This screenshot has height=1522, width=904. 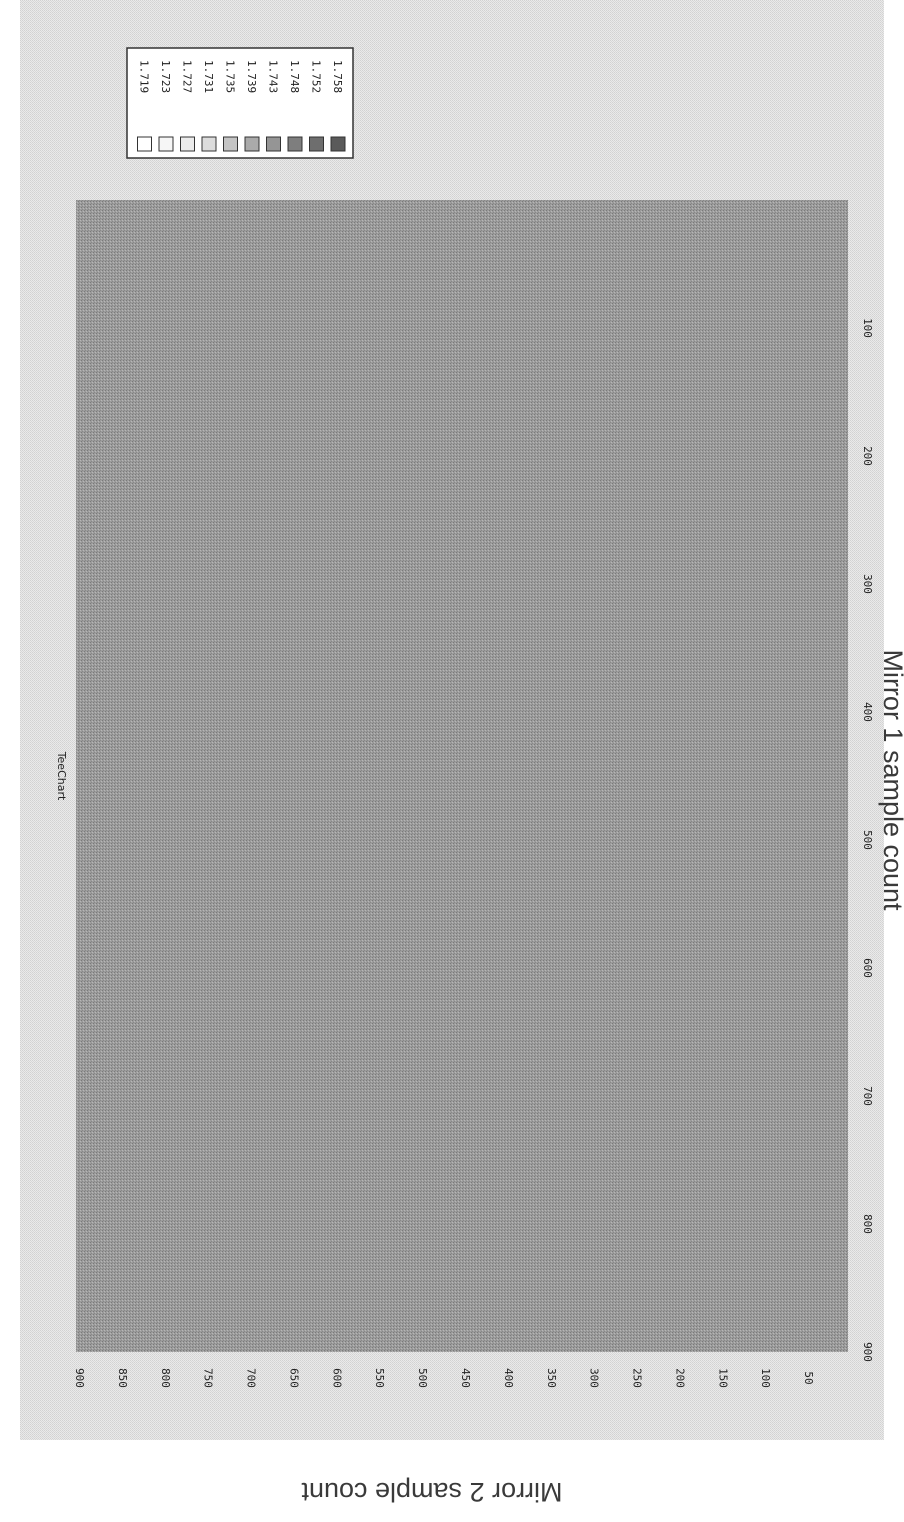 What do you see at coordinates (273, 76) in the screenshot?
I see `legend-label: 1.743` at bounding box center [273, 76].